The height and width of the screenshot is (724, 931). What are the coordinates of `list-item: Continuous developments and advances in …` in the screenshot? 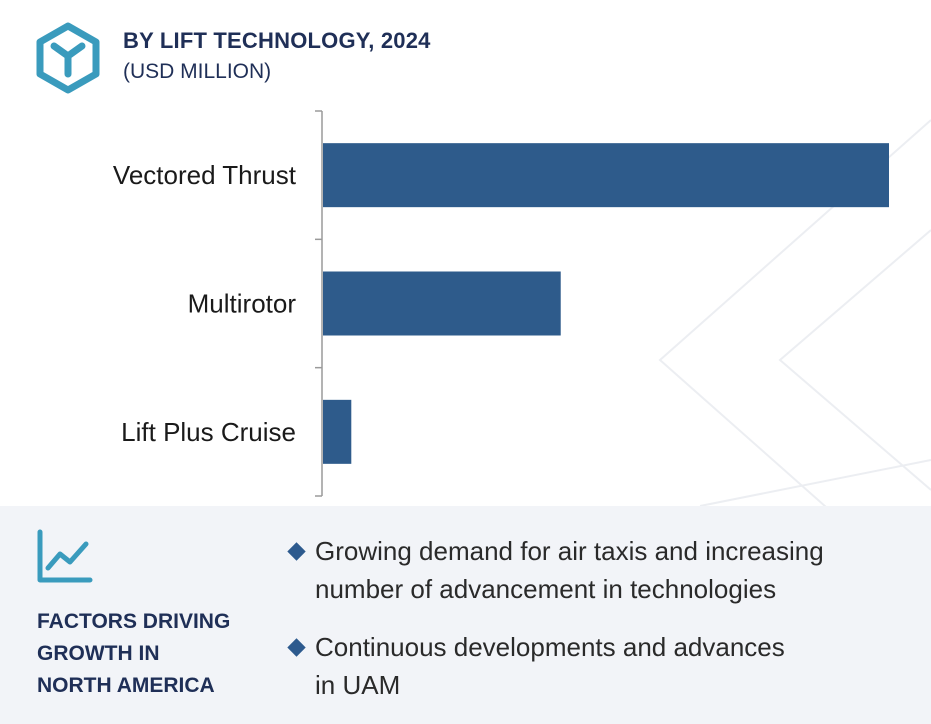 It's located at (597, 666).